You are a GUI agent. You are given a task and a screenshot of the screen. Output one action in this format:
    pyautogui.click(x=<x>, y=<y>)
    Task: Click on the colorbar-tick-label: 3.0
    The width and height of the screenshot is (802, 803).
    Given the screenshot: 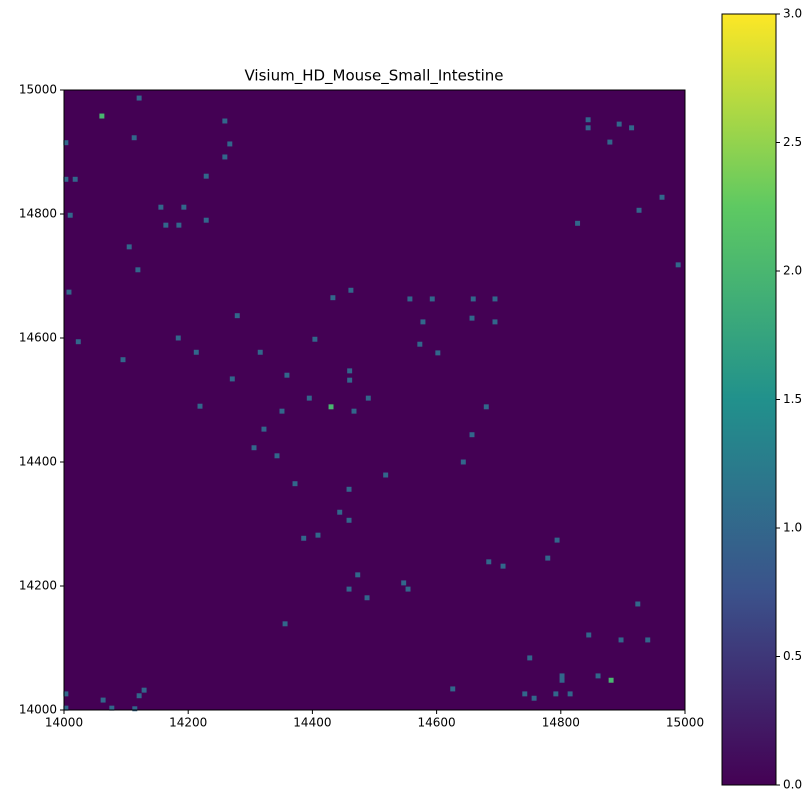 What is the action you would take?
    pyautogui.click(x=792, y=14)
    